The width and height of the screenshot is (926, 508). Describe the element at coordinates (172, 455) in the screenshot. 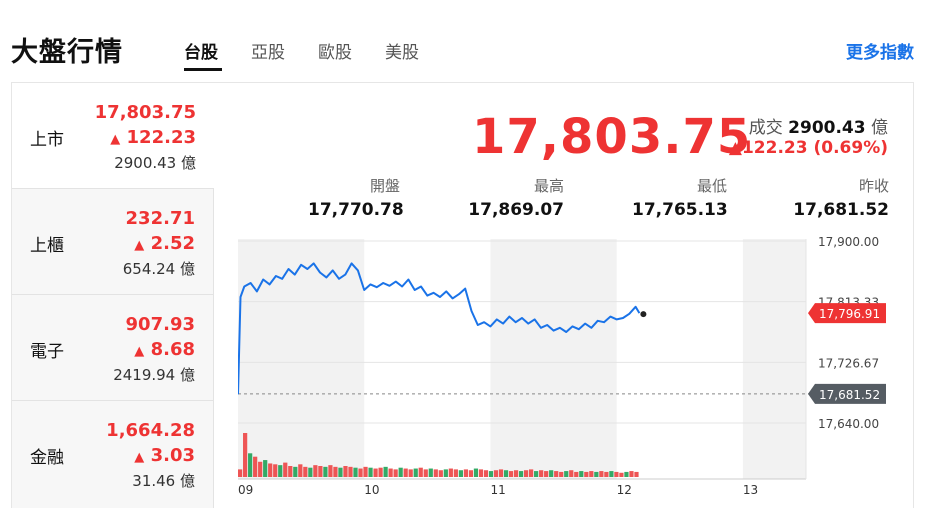

I see `change-value: 3.03` at that location.